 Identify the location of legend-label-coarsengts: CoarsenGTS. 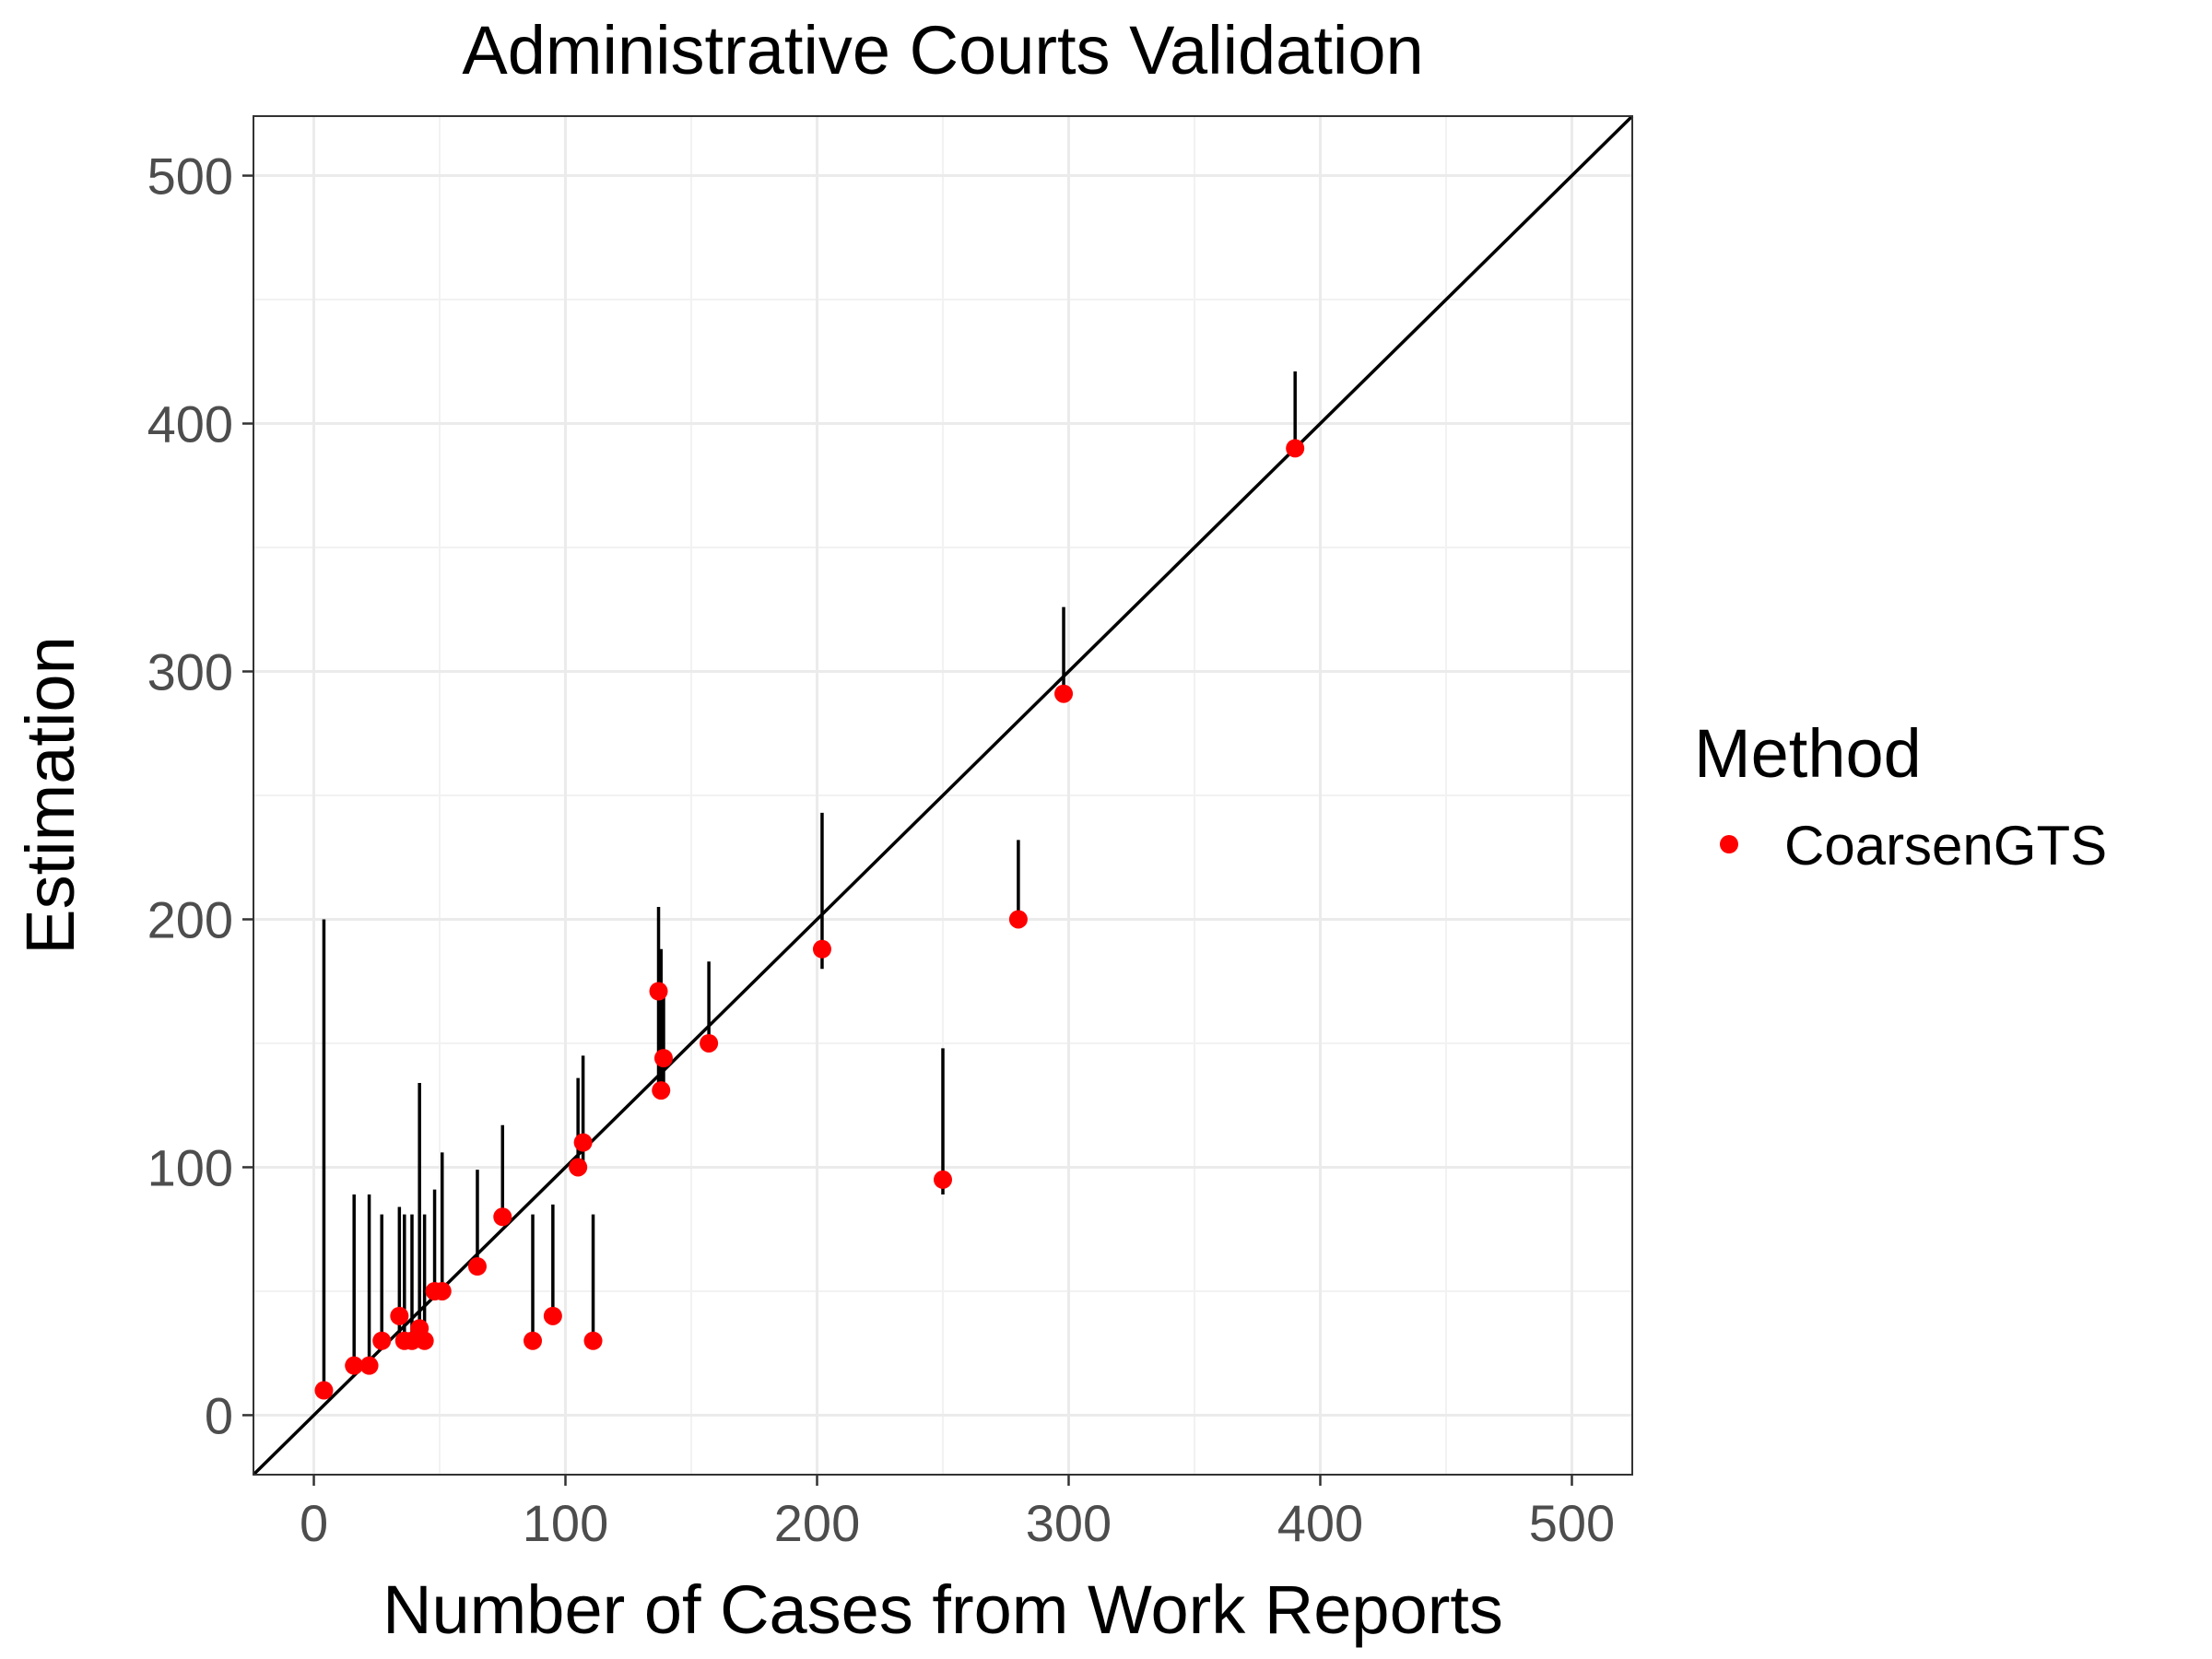
(1945, 846).